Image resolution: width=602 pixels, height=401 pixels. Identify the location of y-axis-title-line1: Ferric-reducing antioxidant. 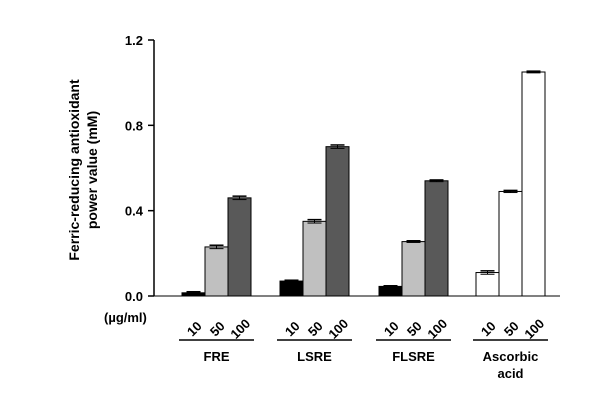
(74, 170).